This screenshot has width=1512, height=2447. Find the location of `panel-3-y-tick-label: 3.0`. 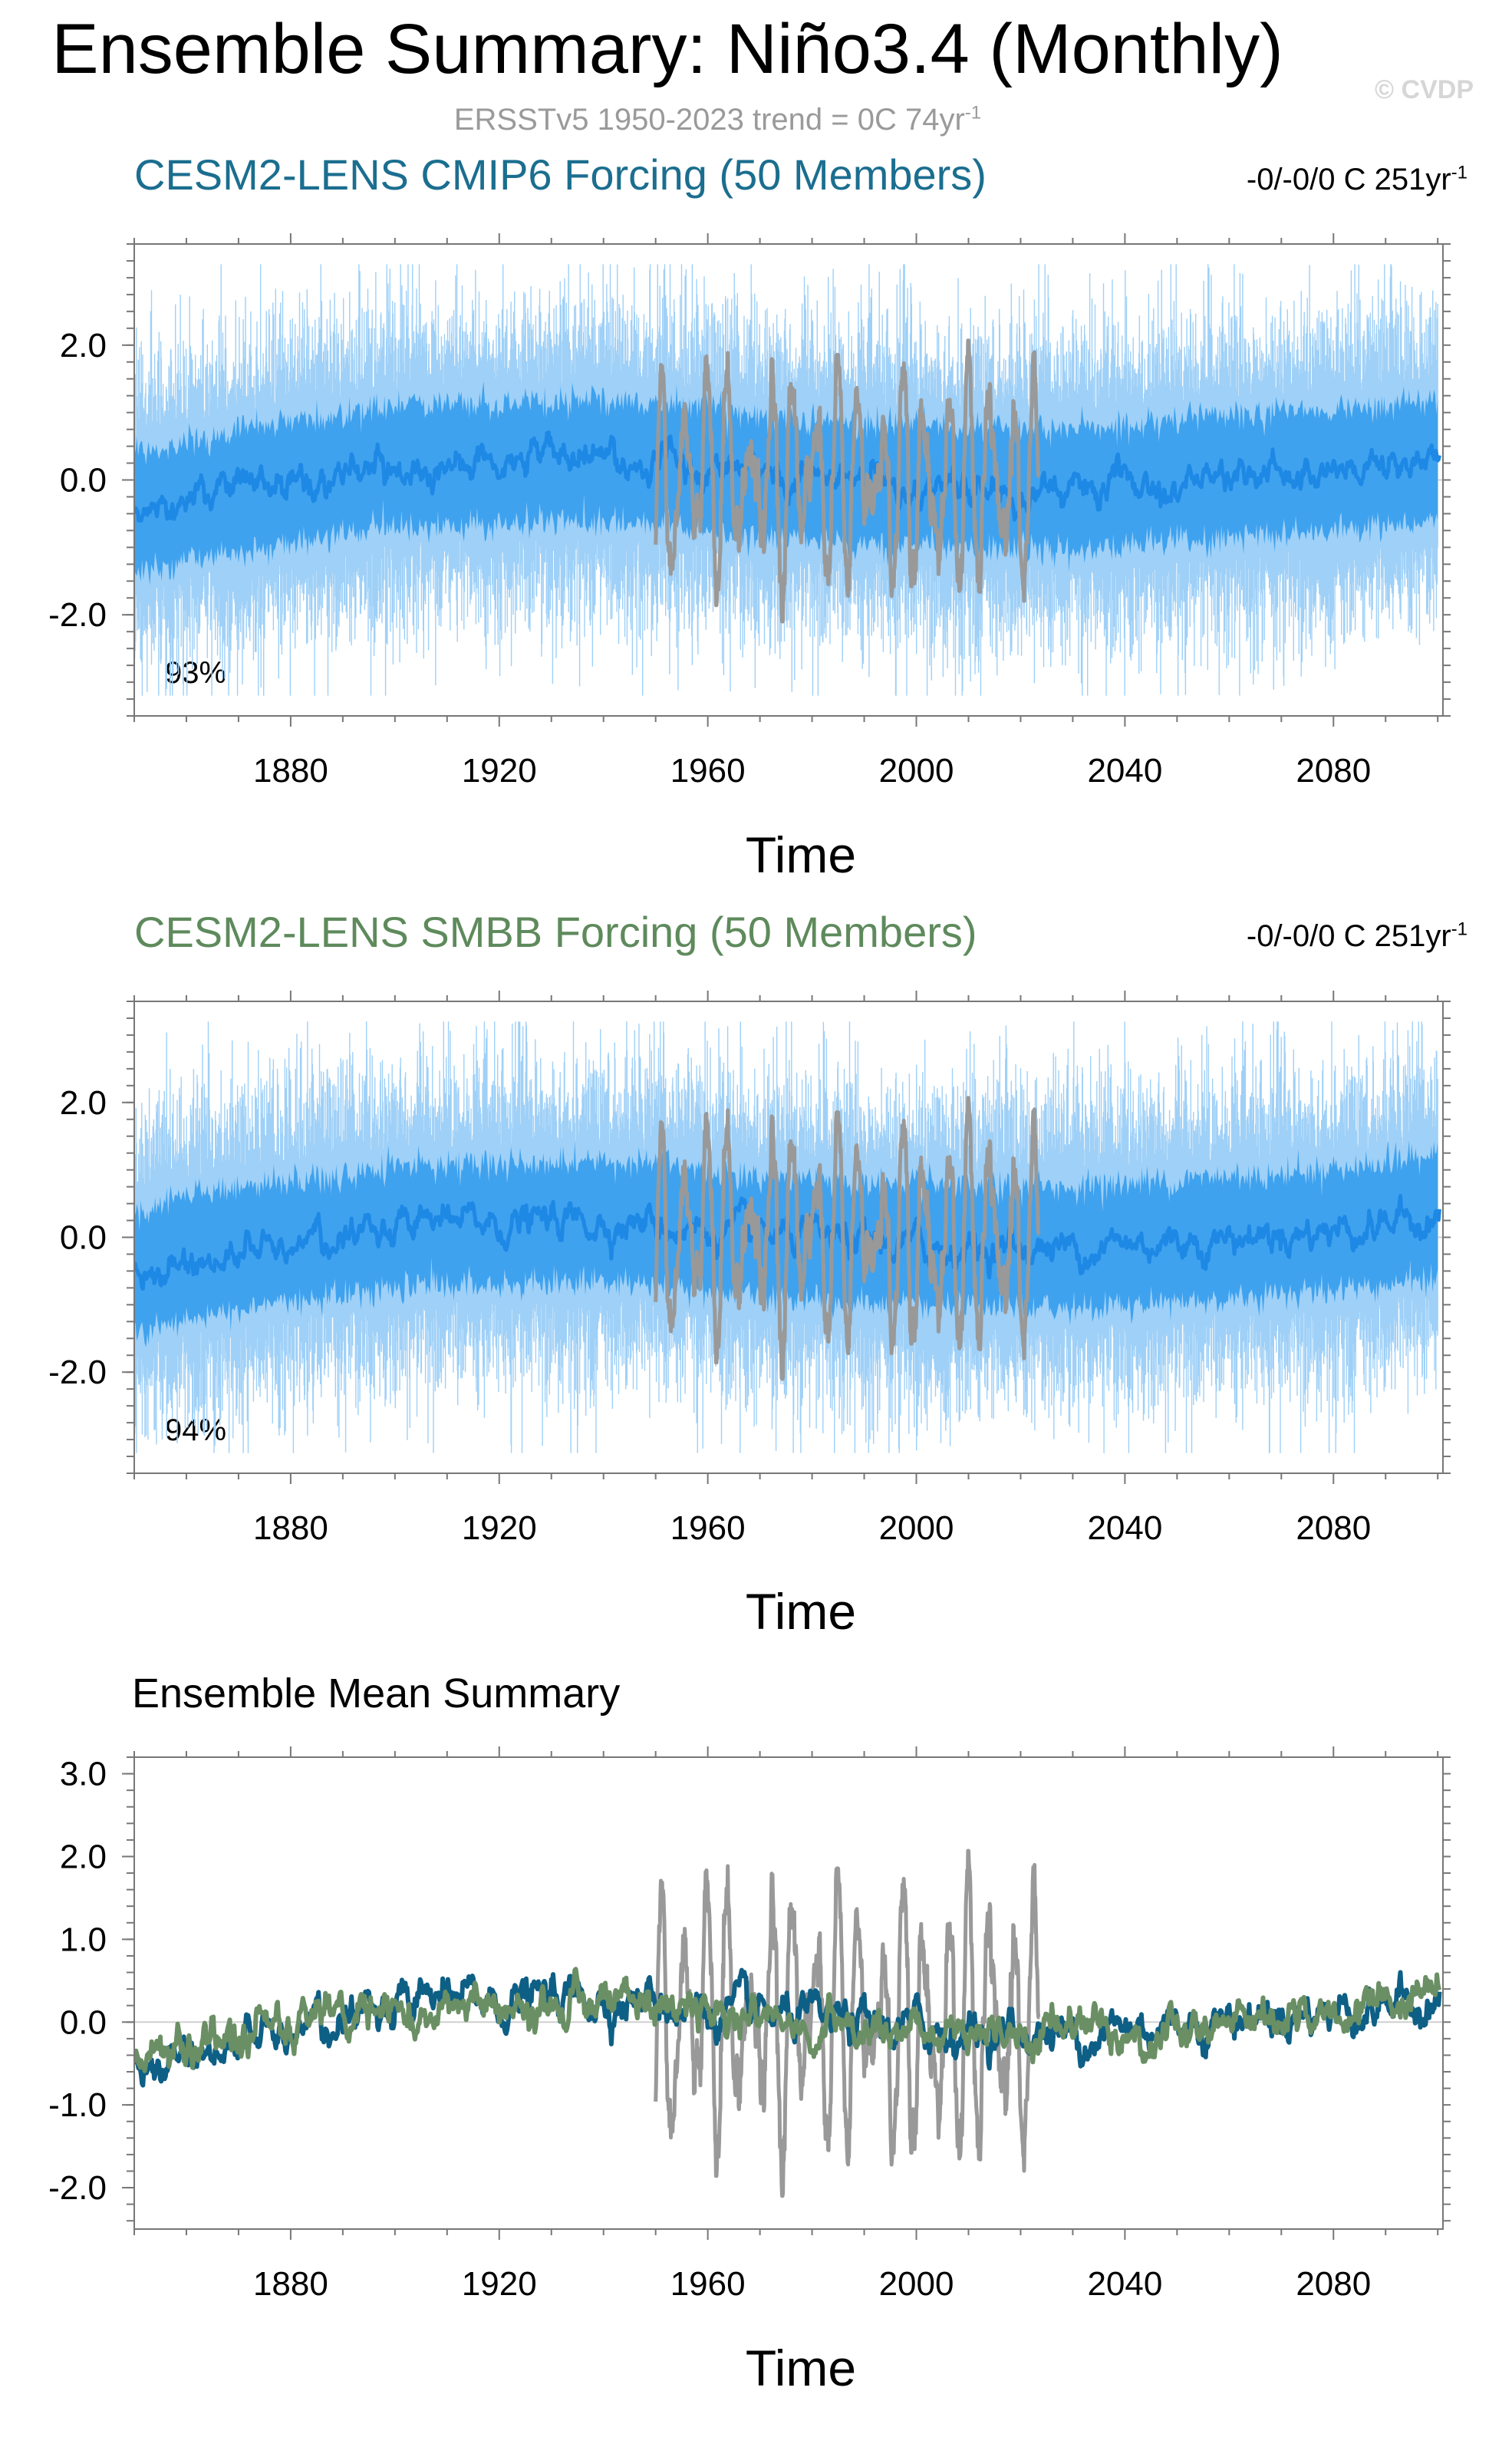

panel-3-y-tick-label: 3.0 is located at coordinates (83, 1774).